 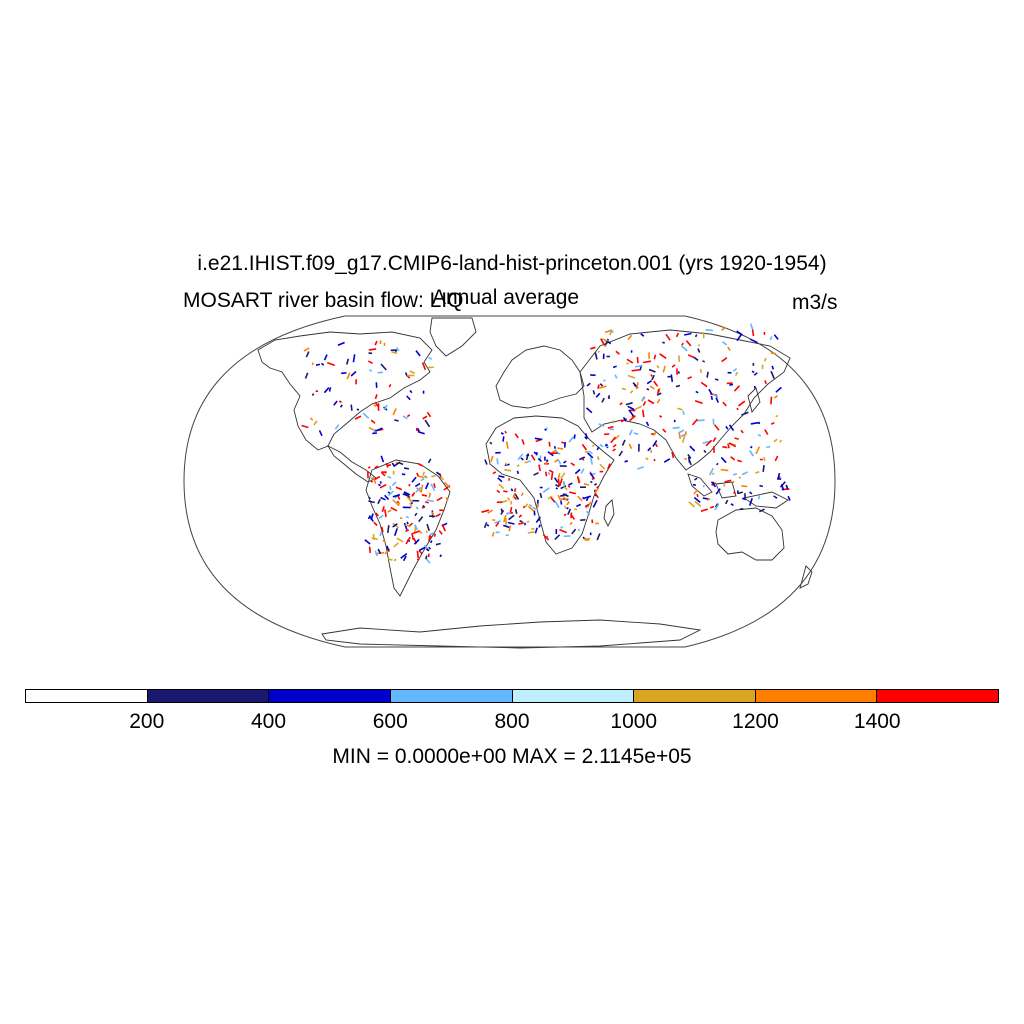 What do you see at coordinates (453, 337) in the screenshot?
I see `coast-greenland` at bounding box center [453, 337].